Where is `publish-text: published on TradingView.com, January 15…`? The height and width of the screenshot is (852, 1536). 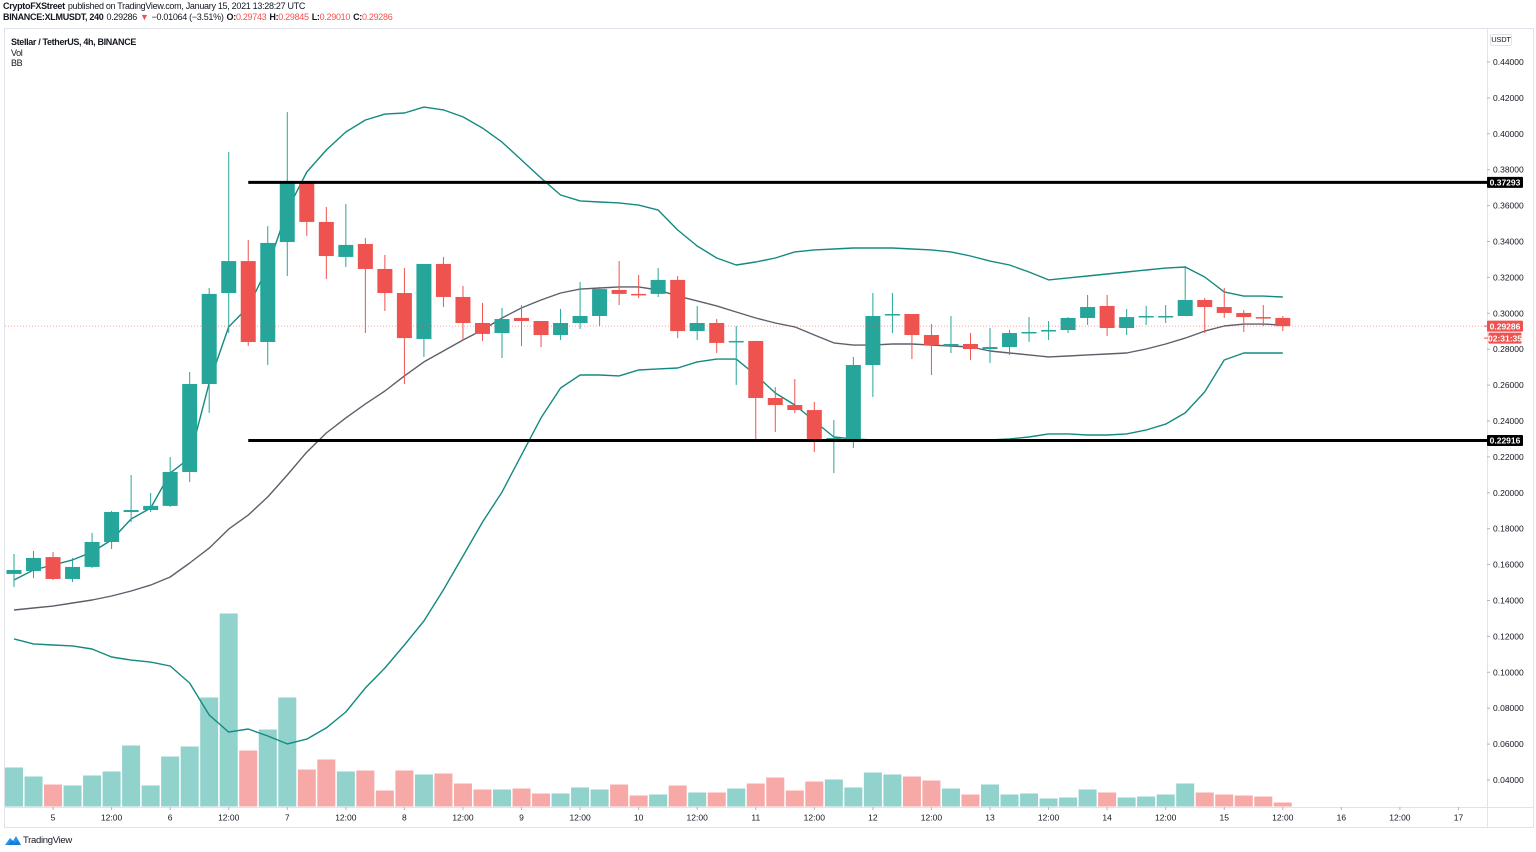
publish-text: published on TradingView.com, January 15… is located at coordinates (186, 6).